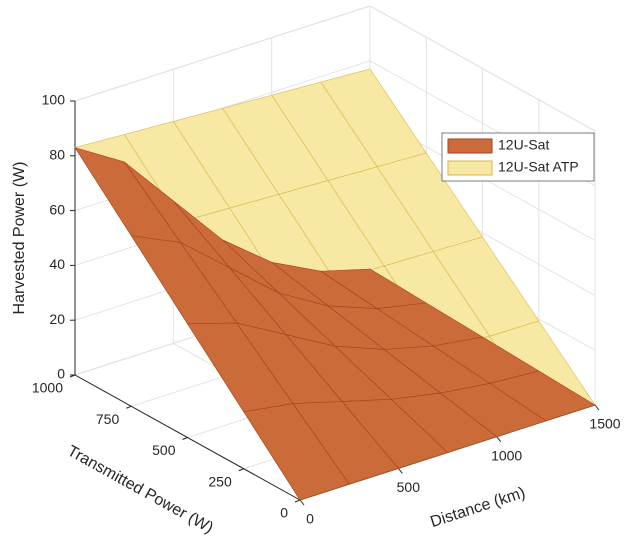 The width and height of the screenshot is (641, 538). Describe the element at coordinates (19, 238) in the screenshot. I see `z-axis-label: Harvested Power (W)` at that location.